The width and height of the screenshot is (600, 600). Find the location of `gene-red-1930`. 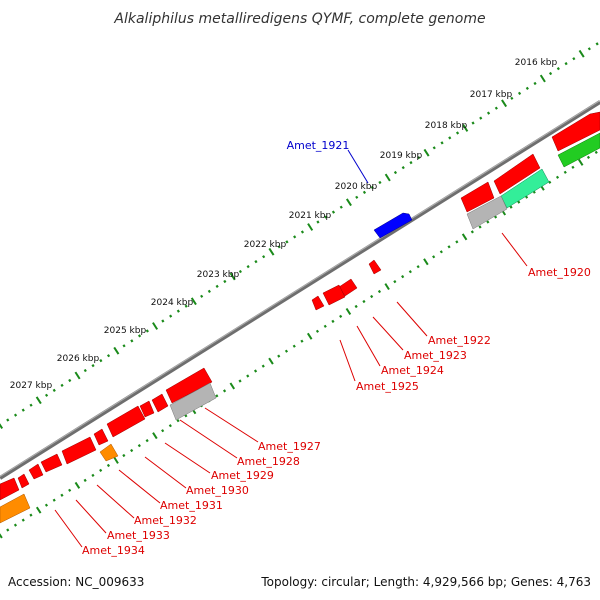

gene-red-1930 is located at coordinates (126, 421).